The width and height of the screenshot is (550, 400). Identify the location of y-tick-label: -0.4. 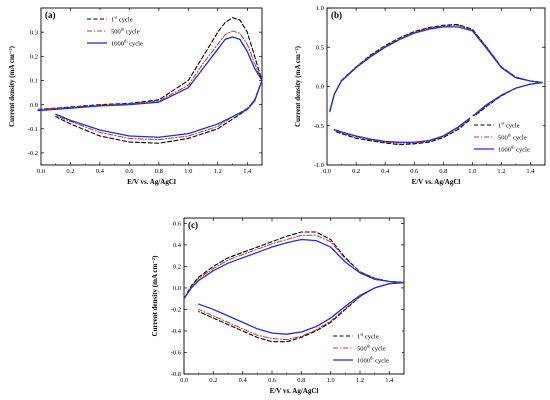
(176, 331).